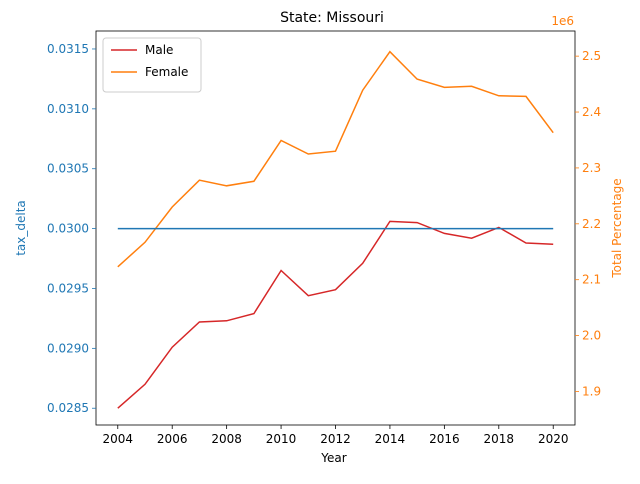  What do you see at coordinates (617, 228) in the screenshot?
I see `right-axis-label: Total Percentage` at bounding box center [617, 228].